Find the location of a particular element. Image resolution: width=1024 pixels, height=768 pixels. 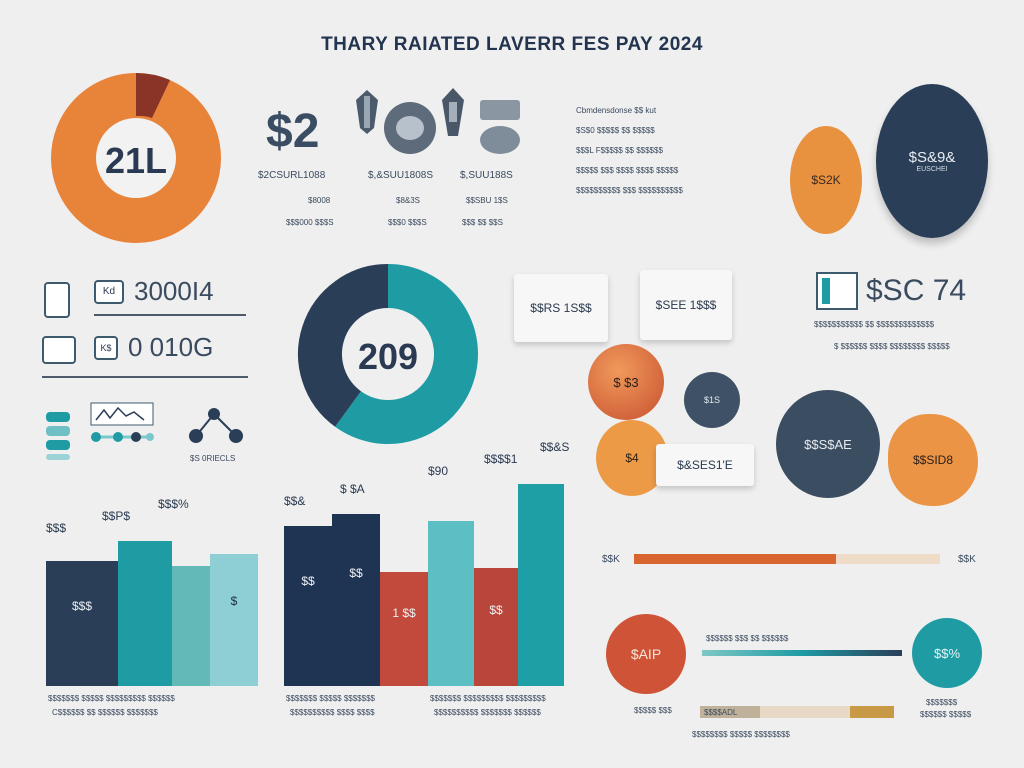

dark-circle-label: $$S$AE is located at coordinates (828, 444).